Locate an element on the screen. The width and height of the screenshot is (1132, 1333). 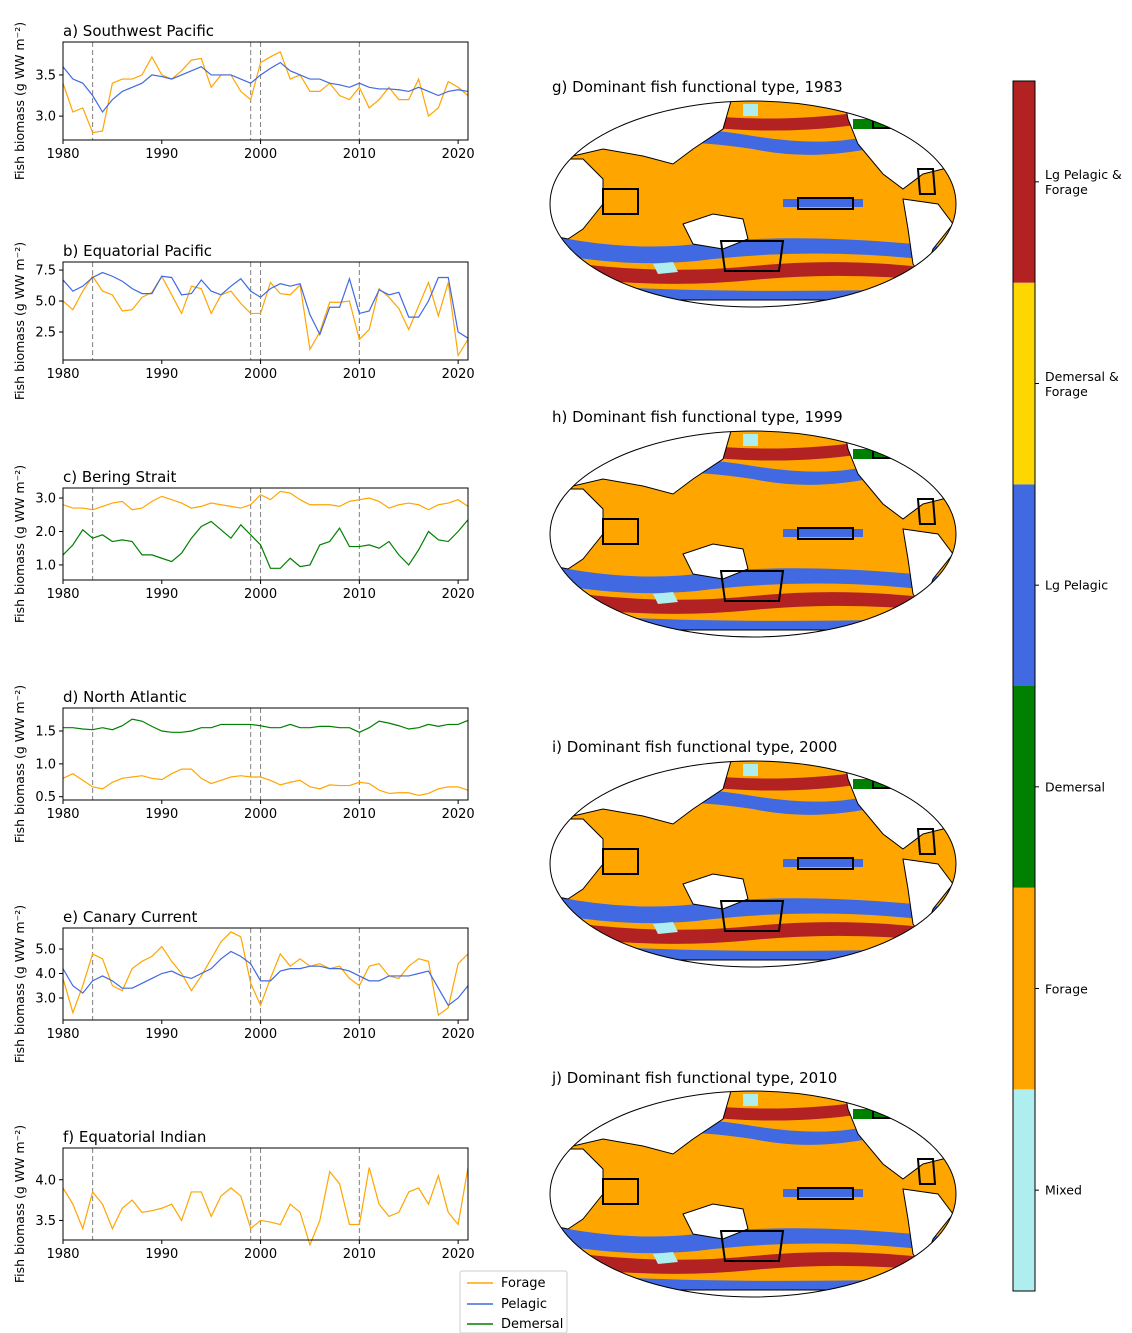
map-title: i) Dominant fish functional type, 2000 is located at coordinates (694, 747).